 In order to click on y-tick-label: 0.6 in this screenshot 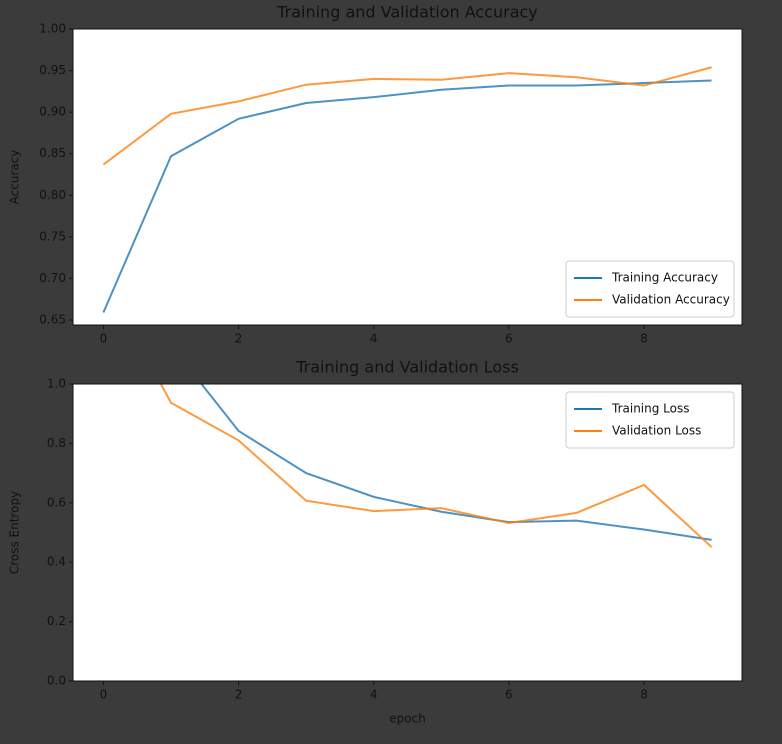, I will do `click(56, 502)`.